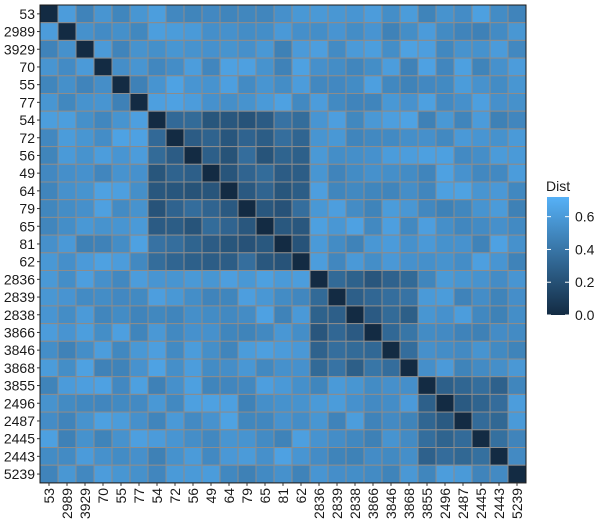  I want to click on y-tick-label: 53, so click(27, 14).